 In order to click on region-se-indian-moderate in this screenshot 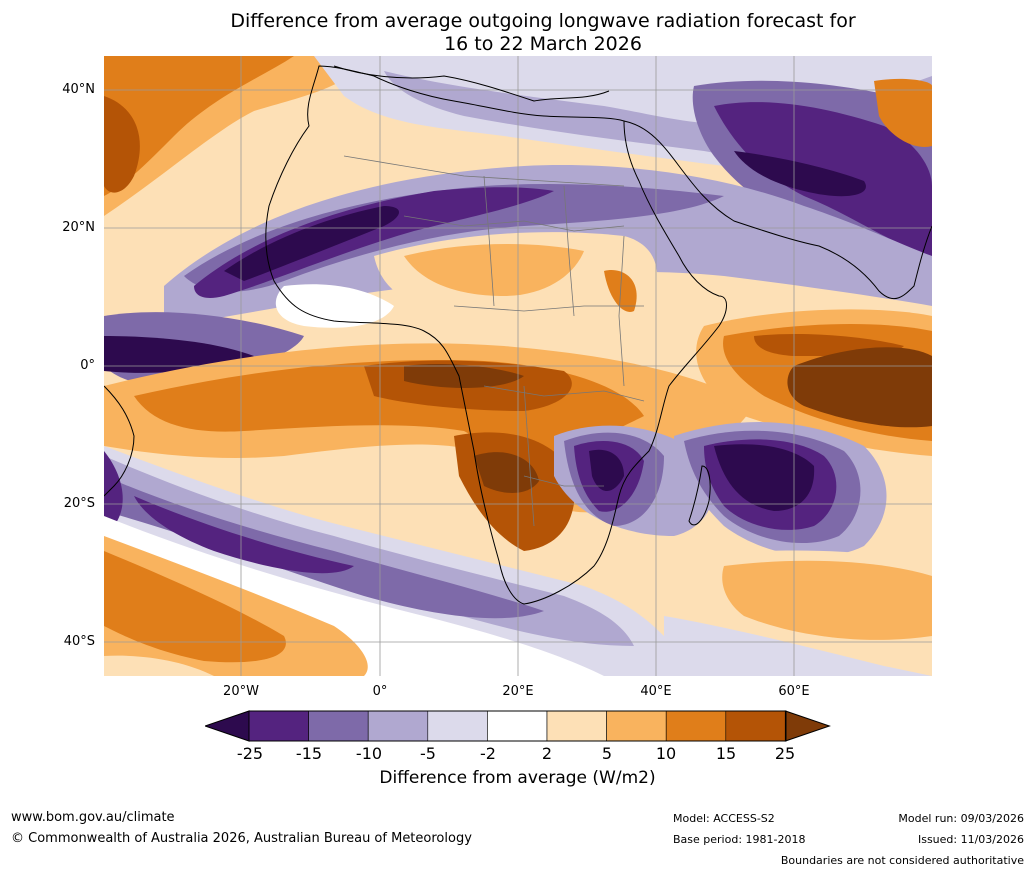, I will do `click(827, 600)`.